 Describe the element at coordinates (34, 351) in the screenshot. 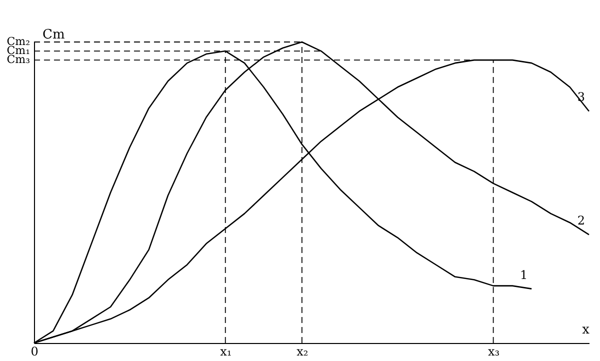

I see `x-tick-label: 0` at that location.